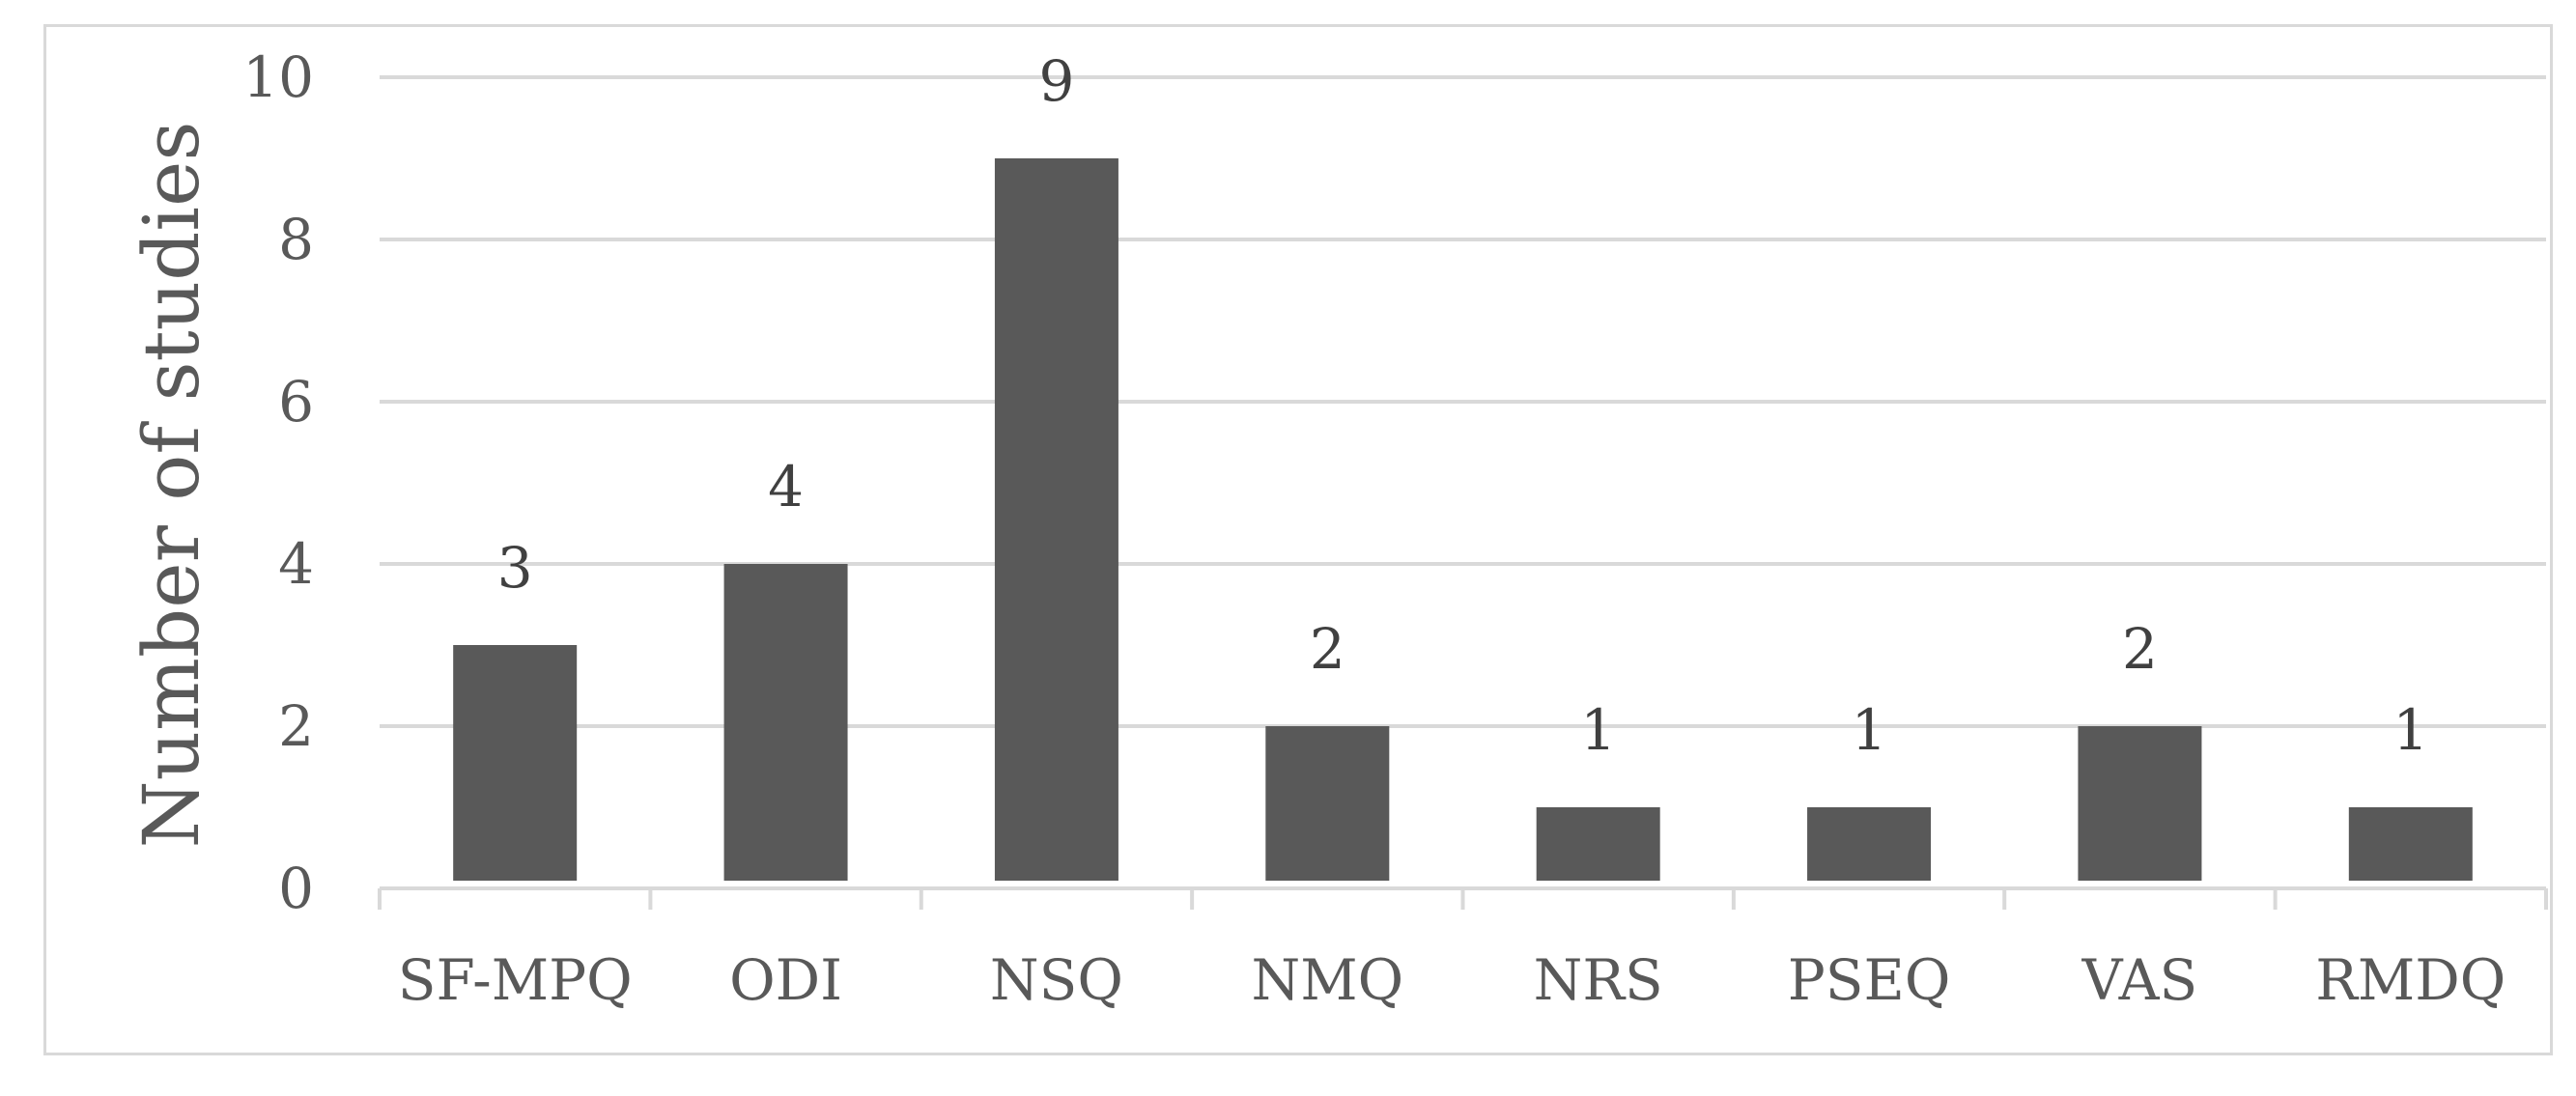  What do you see at coordinates (786, 487) in the screenshot?
I see `data-label: 4` at bounding box center [786, 487].